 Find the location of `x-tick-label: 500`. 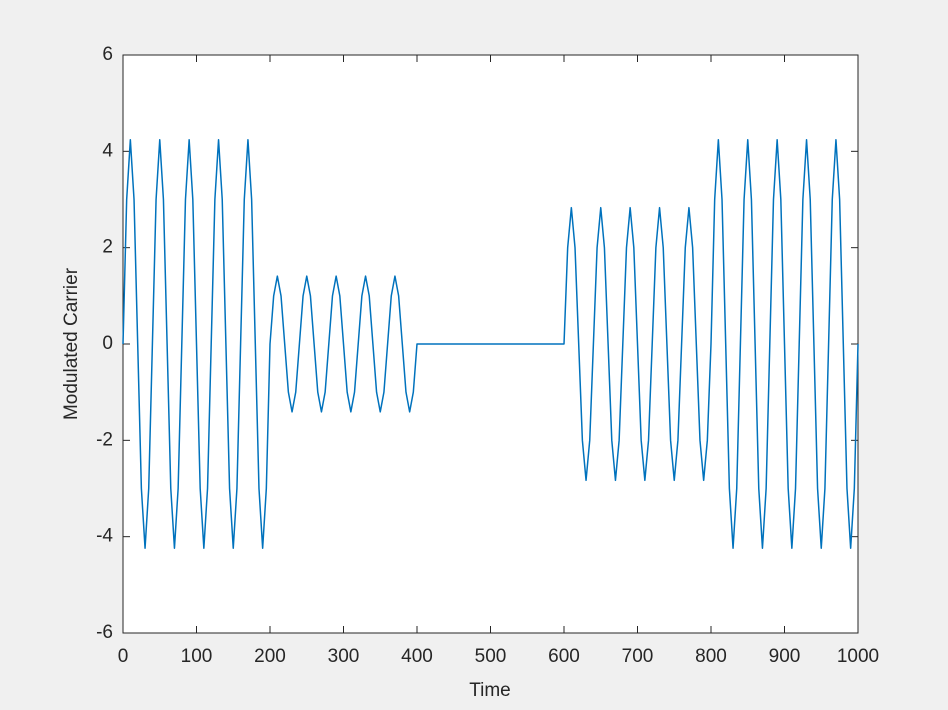

x-tick-label: 500 is located at coordinates (491, 656).